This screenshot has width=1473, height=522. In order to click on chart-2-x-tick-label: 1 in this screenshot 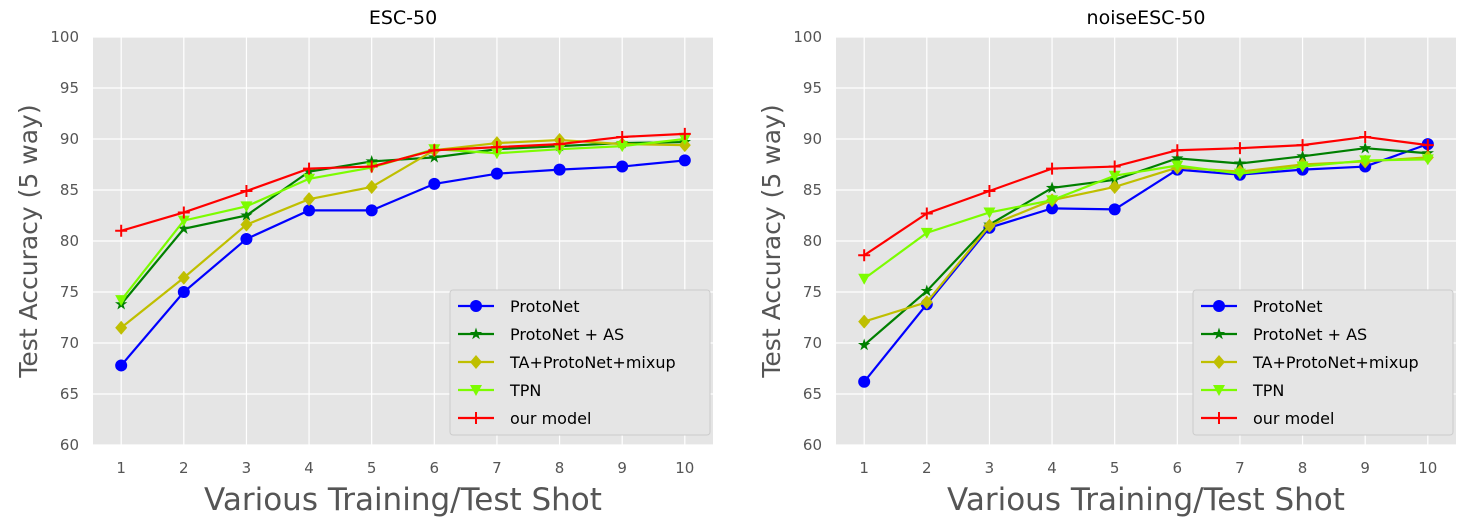, I will do `click(864, 468)`.